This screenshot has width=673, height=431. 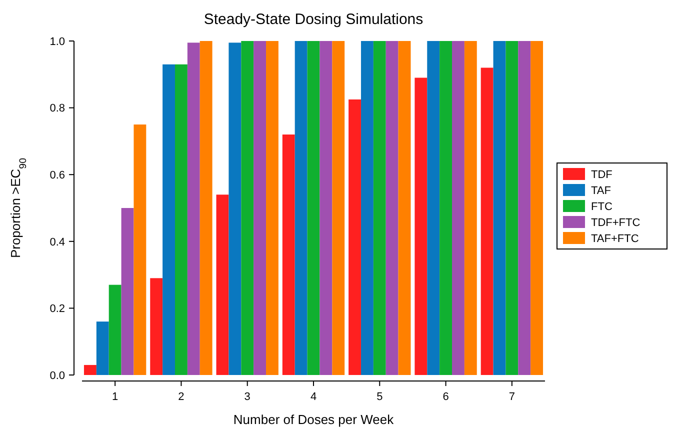 I want to click on legend-label: TDF+FTC, so click(x=615, y=223).